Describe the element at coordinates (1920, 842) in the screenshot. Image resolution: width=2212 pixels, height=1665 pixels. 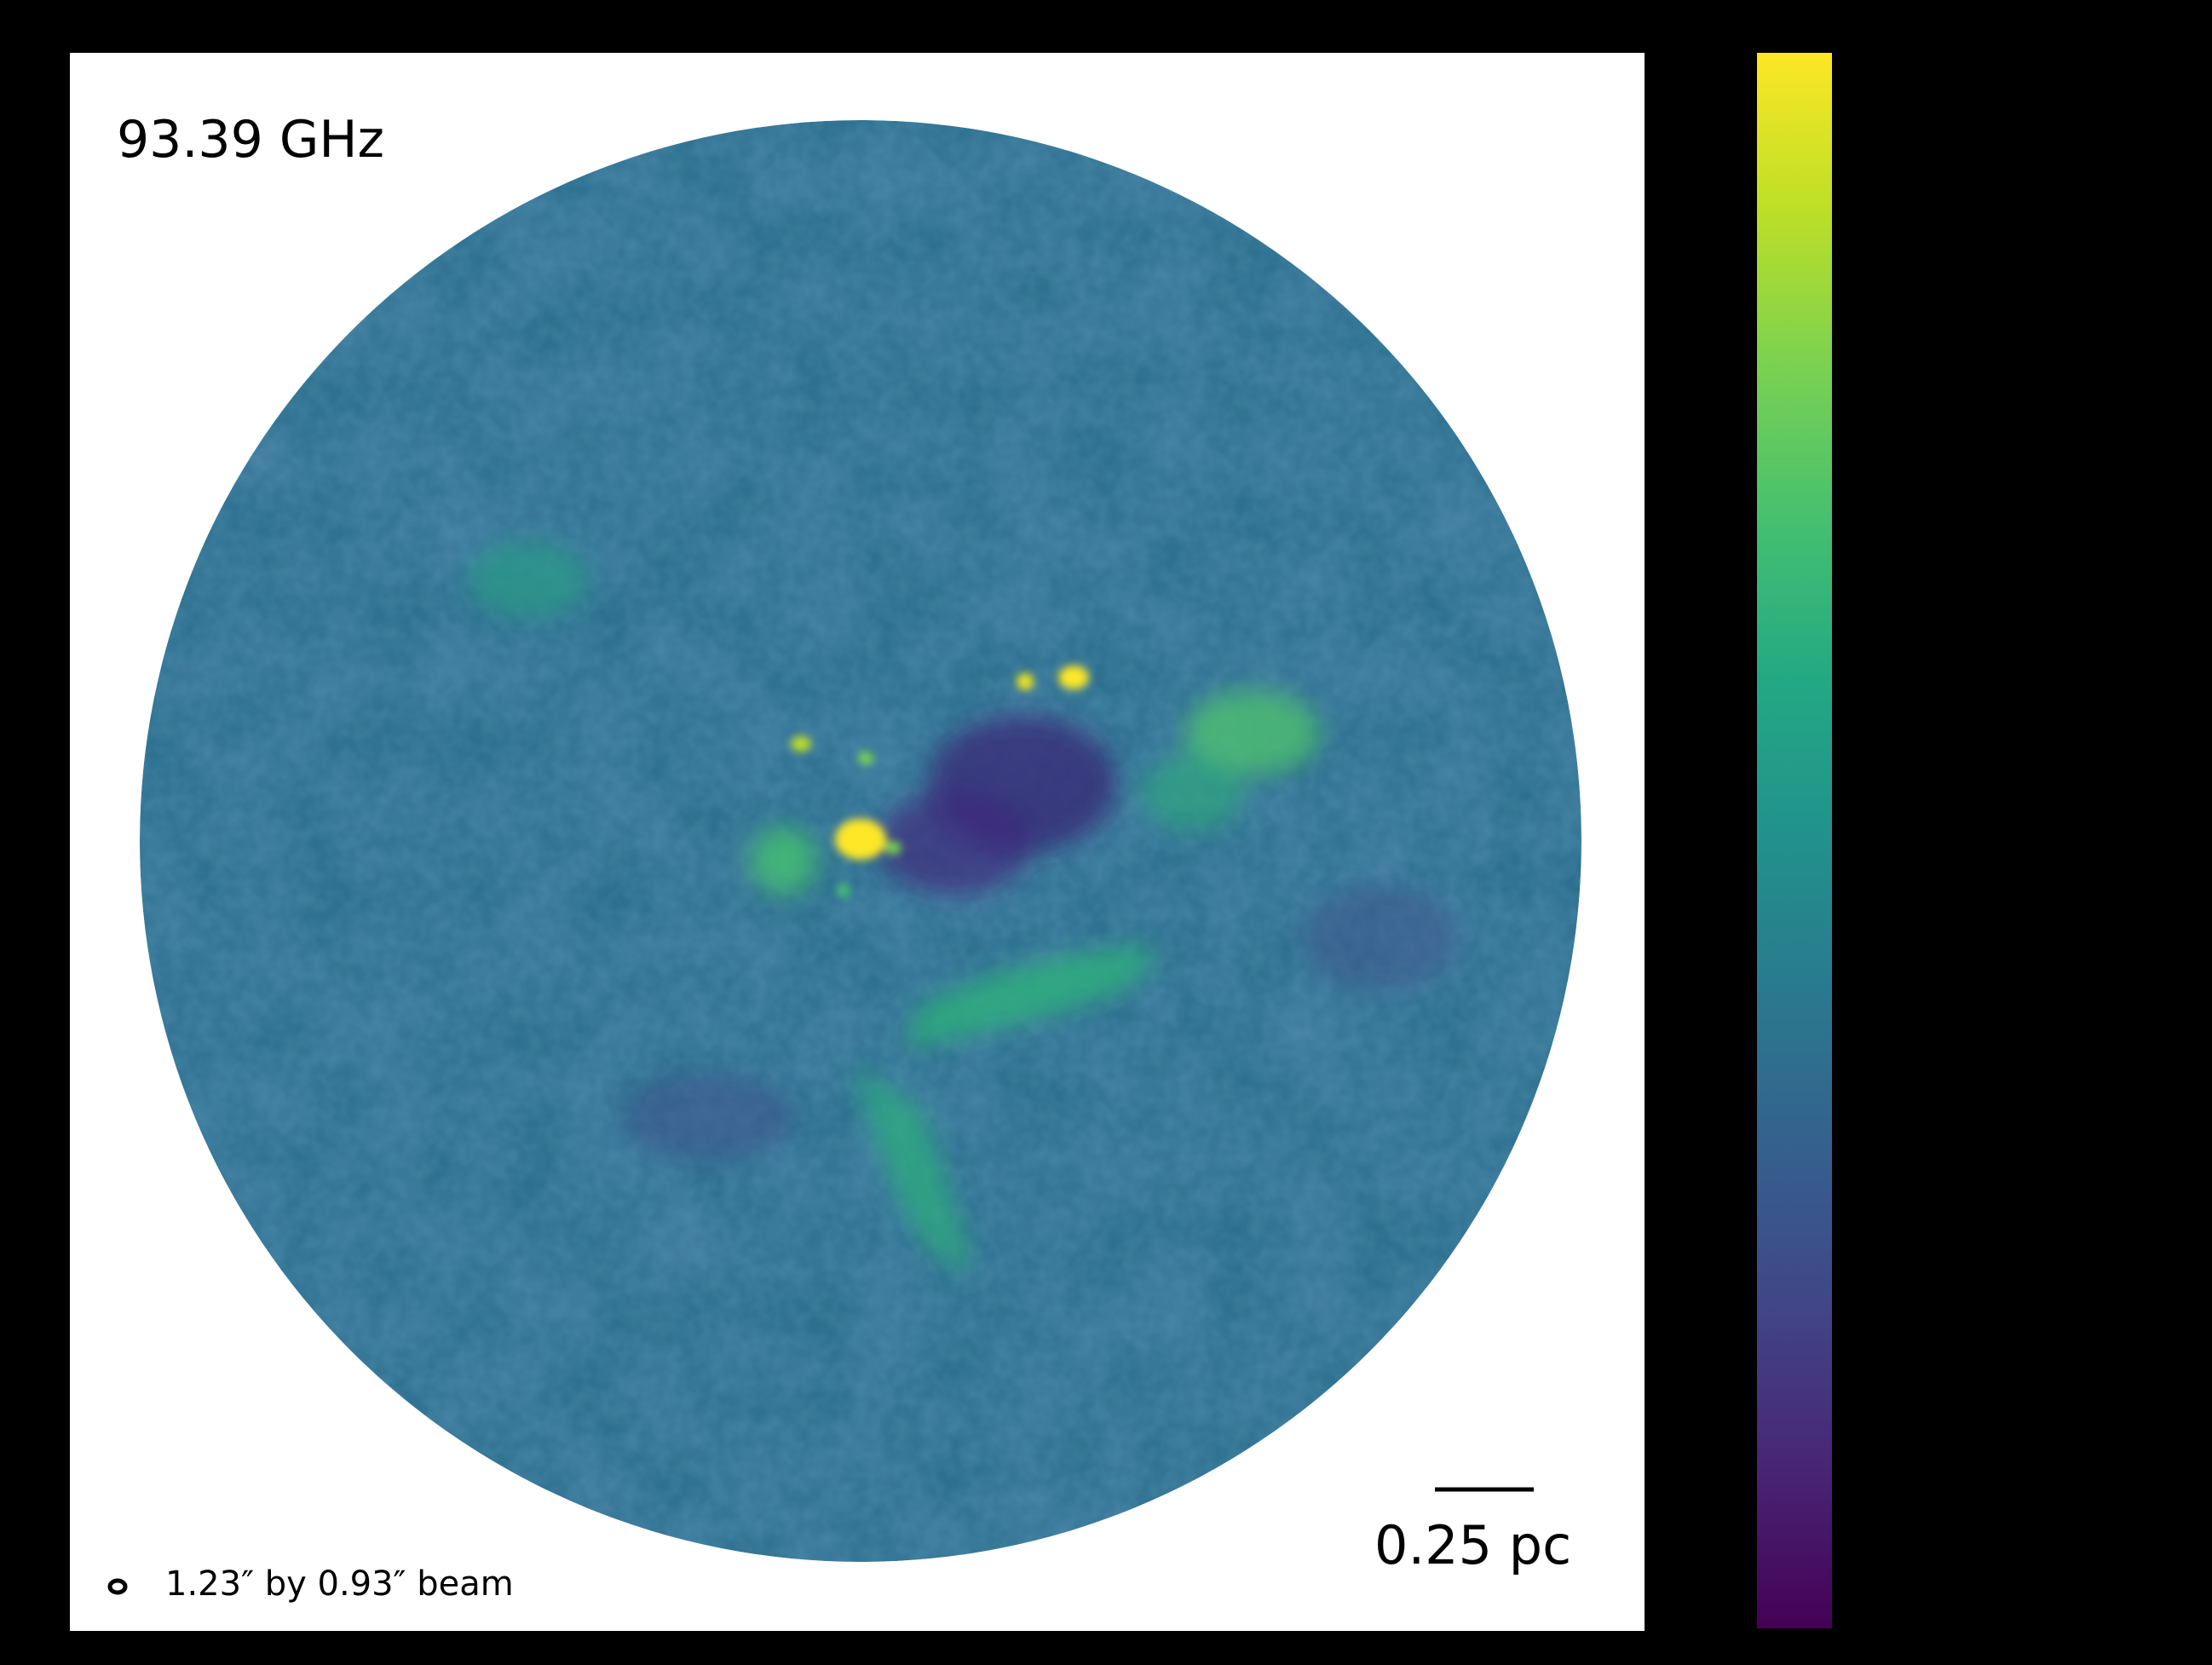
I see `colorbar-tick-label: 0.01` at that location.